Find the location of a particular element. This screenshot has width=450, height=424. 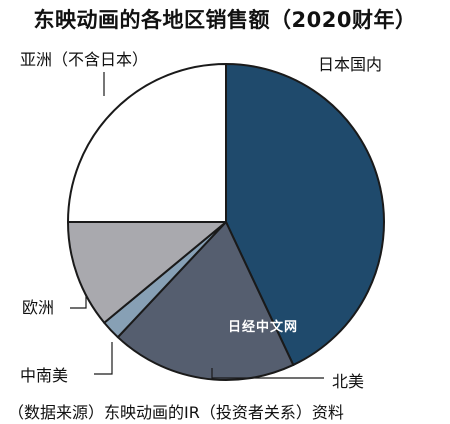

source-note: （数据来源）东映动画的IR（投资者关系）资料 is located at coordinates (176, 412).